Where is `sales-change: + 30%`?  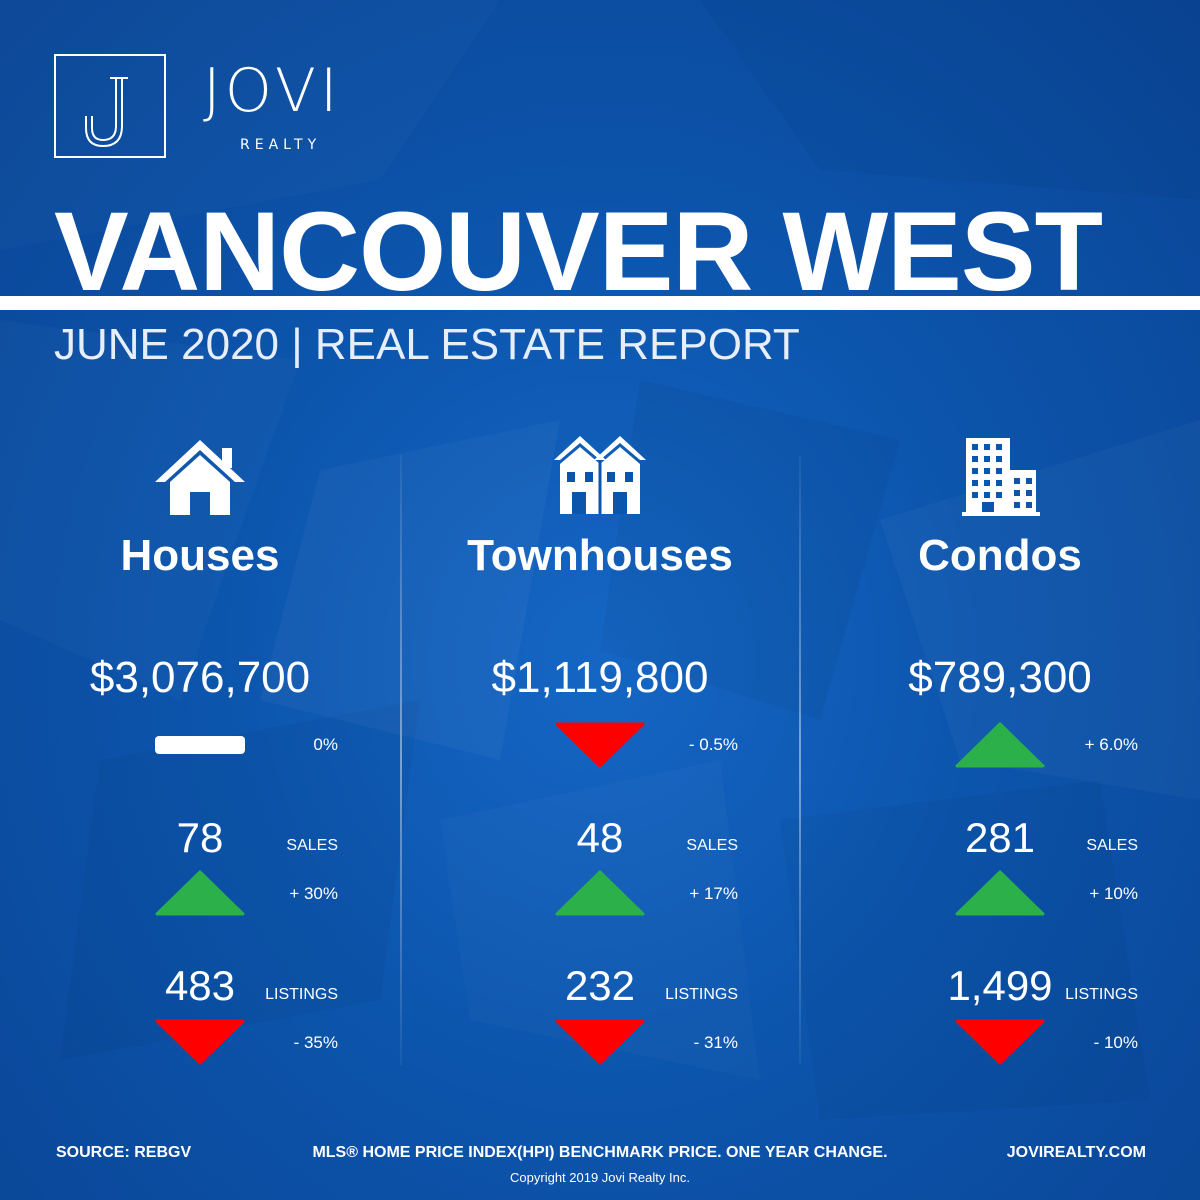 sales-change: + 30% is located at coordinates (313, 893).